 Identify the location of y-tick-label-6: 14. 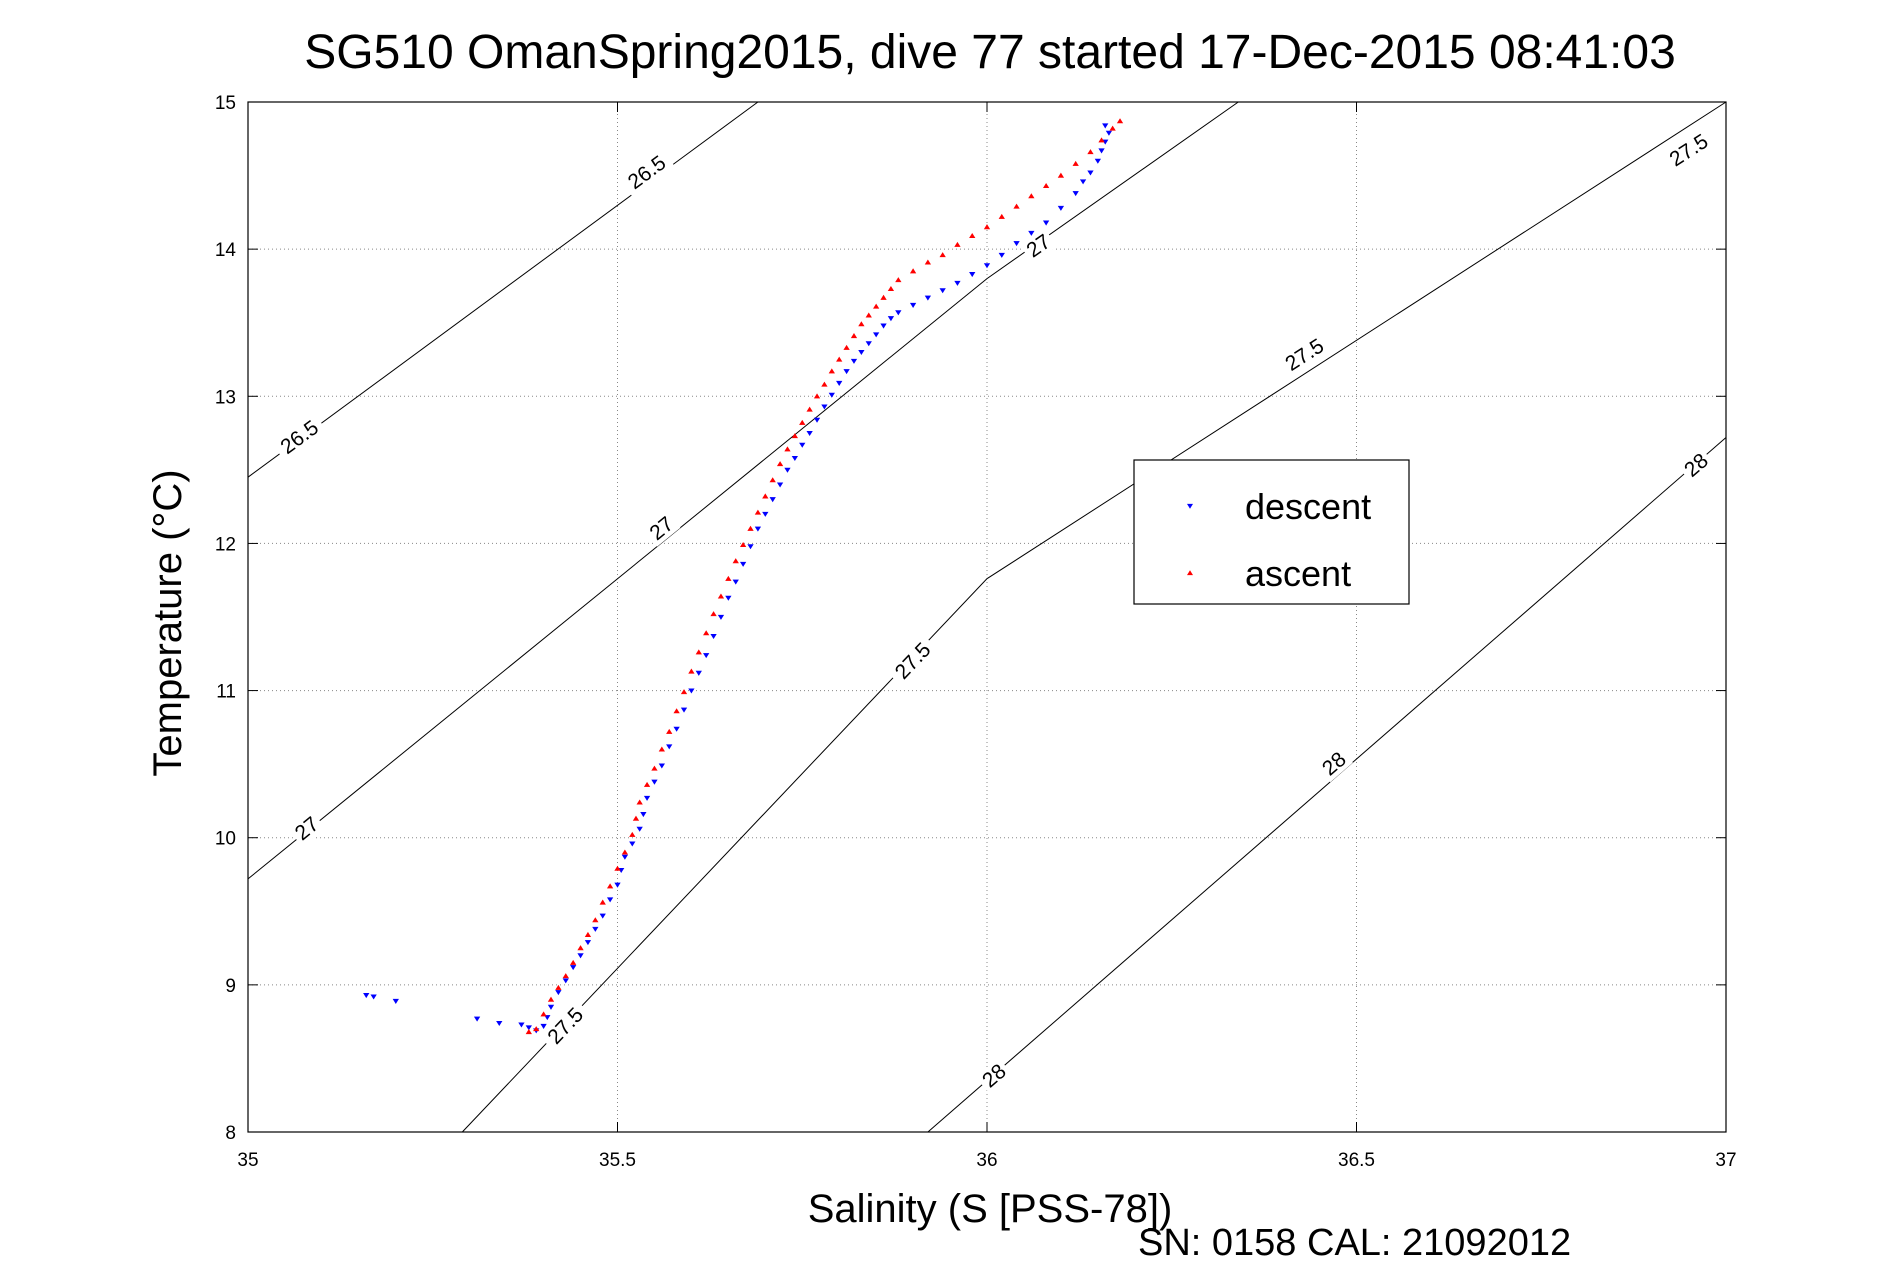
(226, 250).